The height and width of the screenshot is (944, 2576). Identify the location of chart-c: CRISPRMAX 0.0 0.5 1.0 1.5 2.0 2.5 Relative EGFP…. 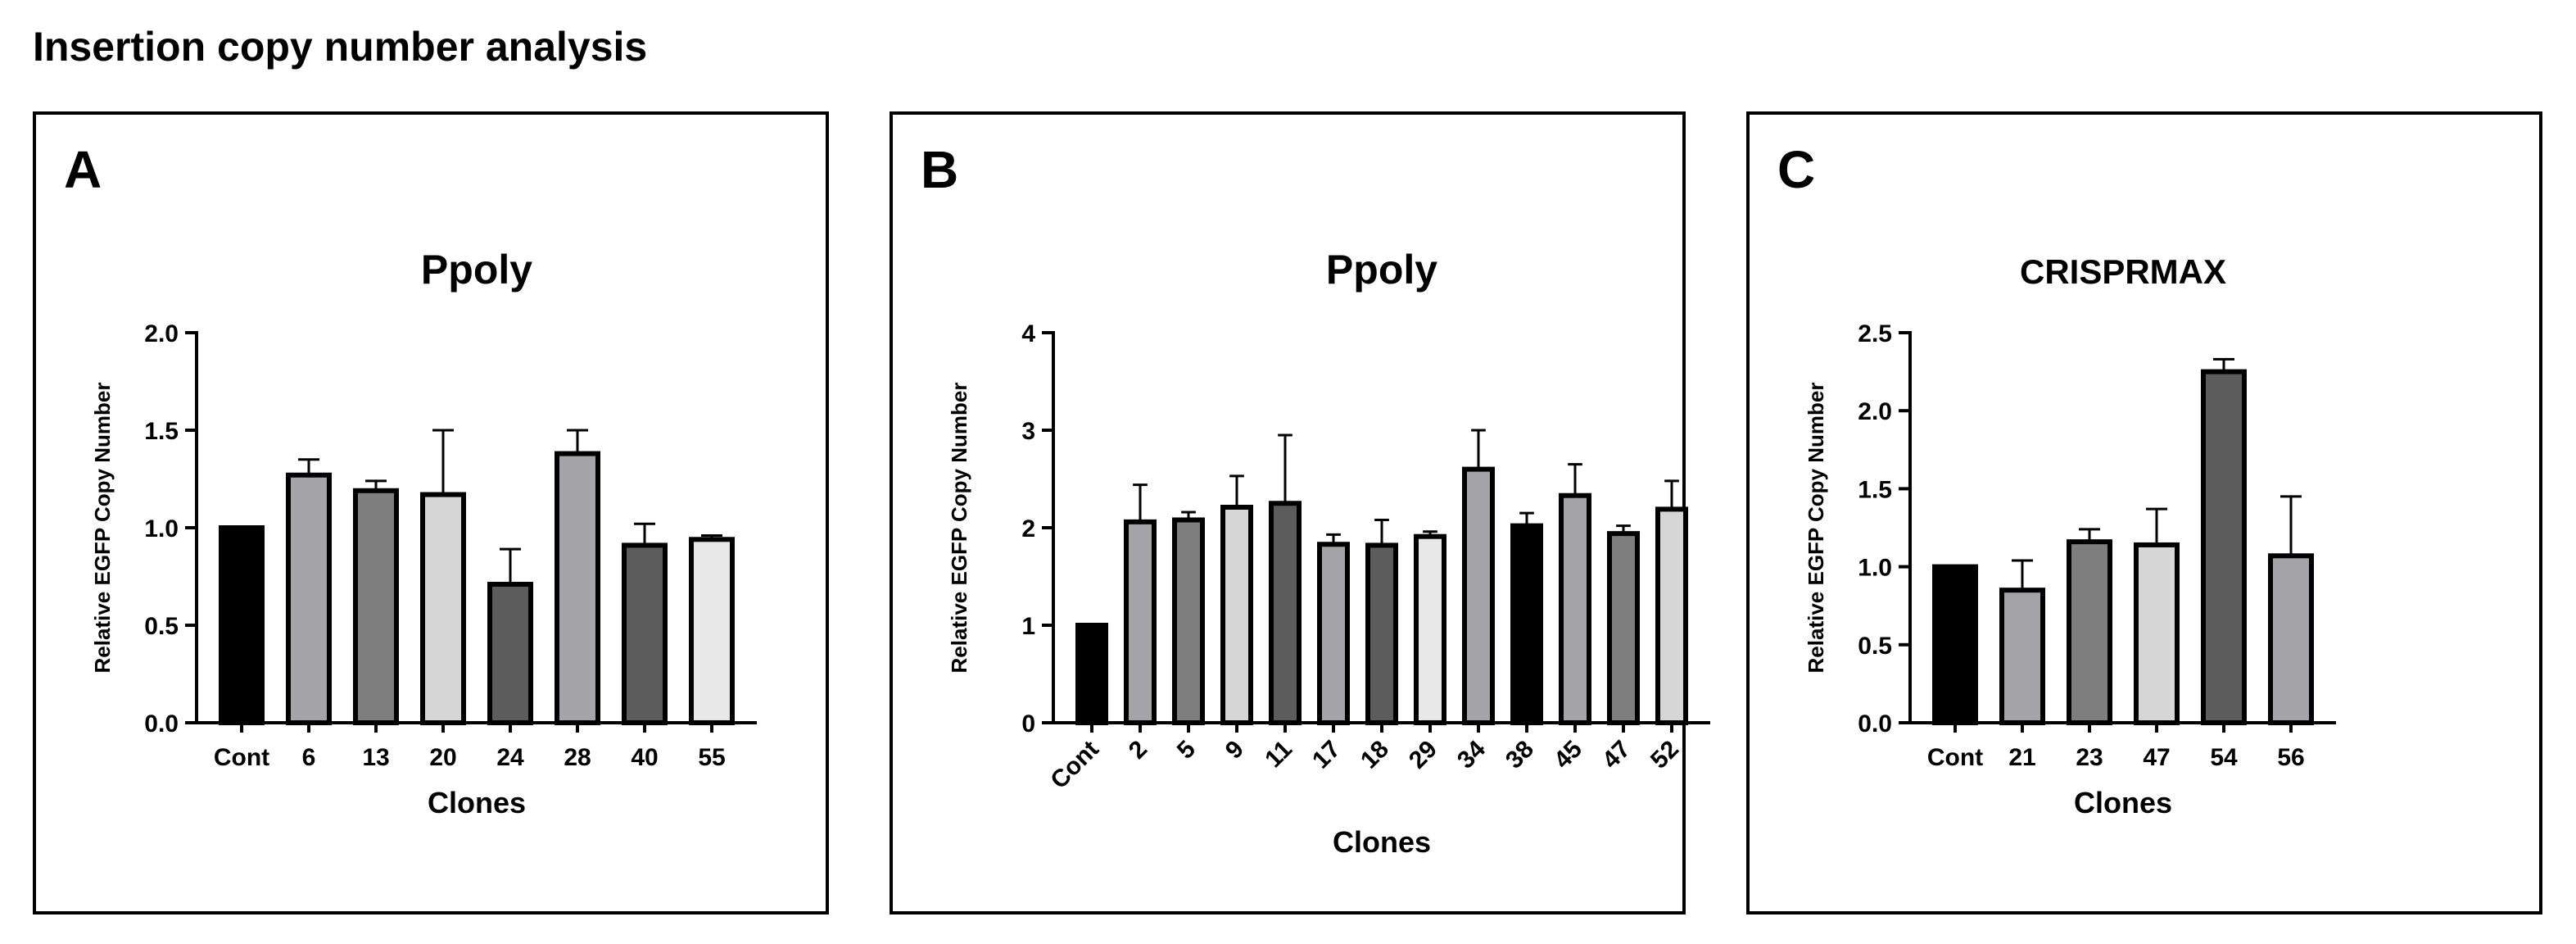
(2070, 535).